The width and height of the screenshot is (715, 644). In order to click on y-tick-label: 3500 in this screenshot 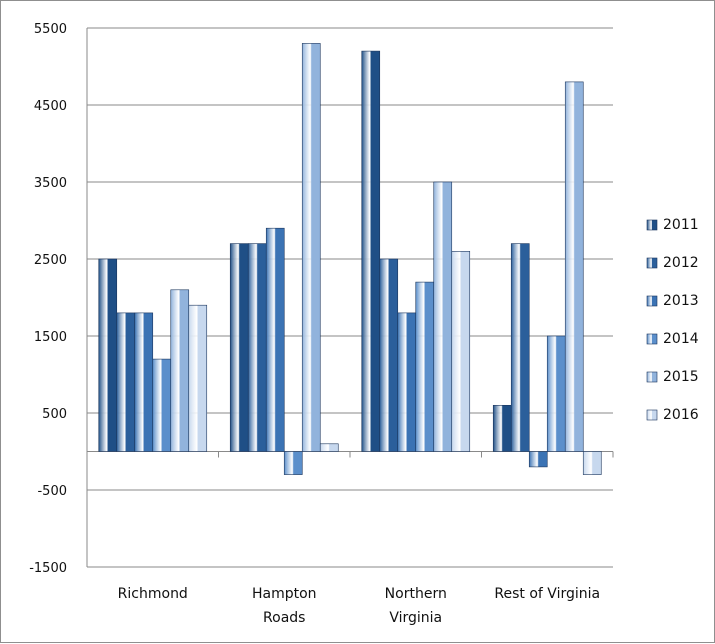, I will do `click(50, 183)`.